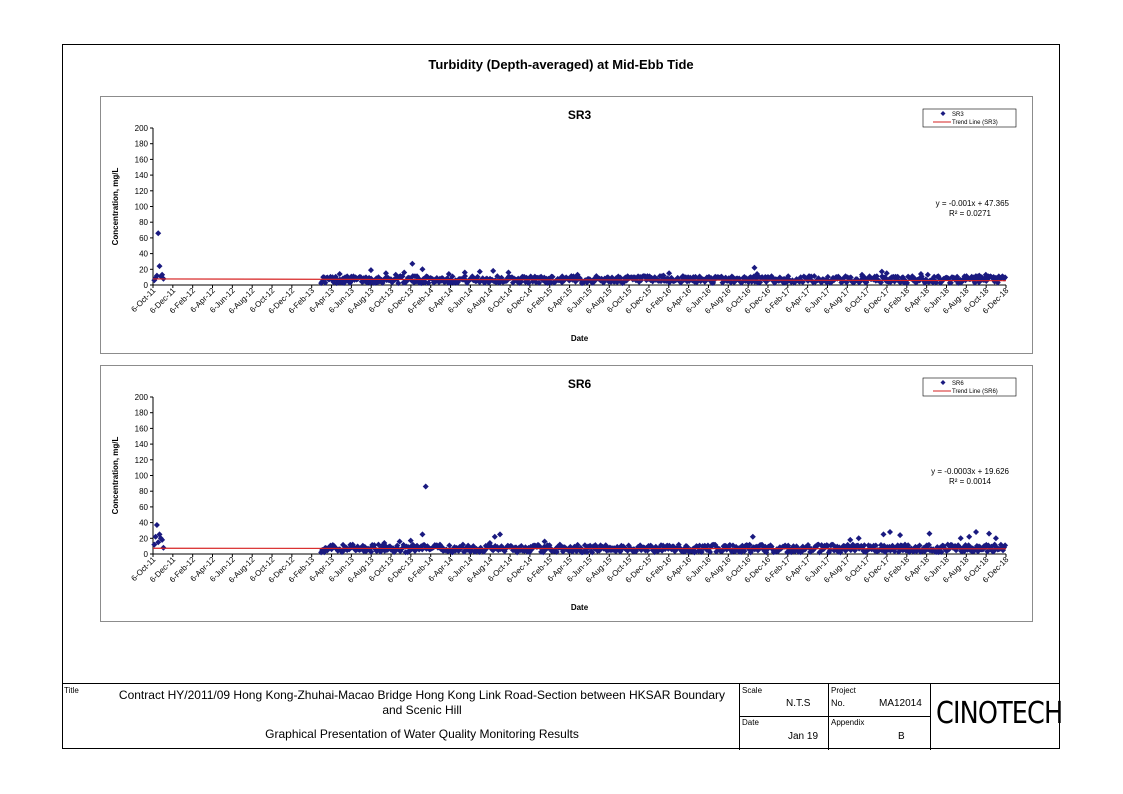 The width and height of the screenshot is (1123, 794). I want to click on date-value: Jan 19, so click(803, 736).